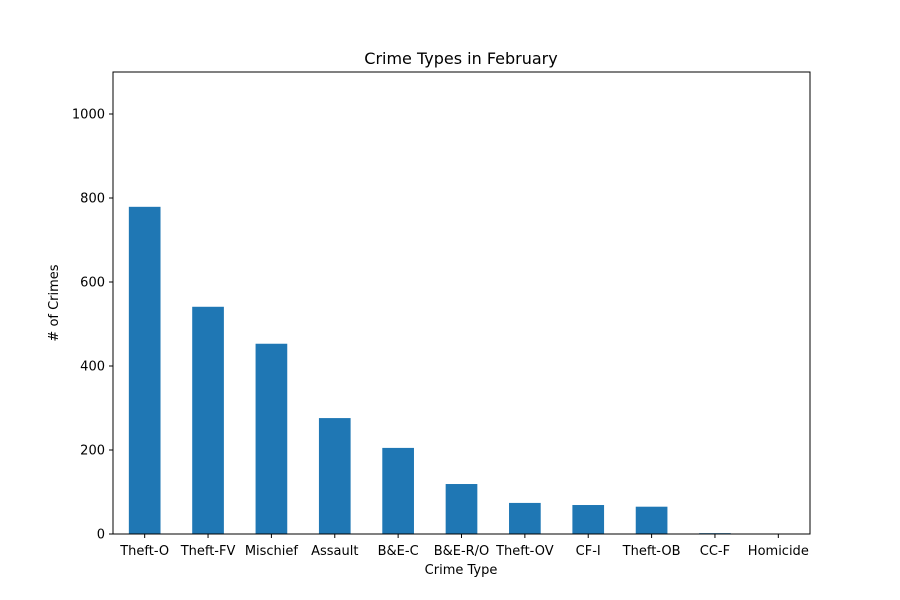 Image resolution: width=900 pixels, height=600 pixels. I want to click on y-axis-title: # of Crimes, so click(54, 302).